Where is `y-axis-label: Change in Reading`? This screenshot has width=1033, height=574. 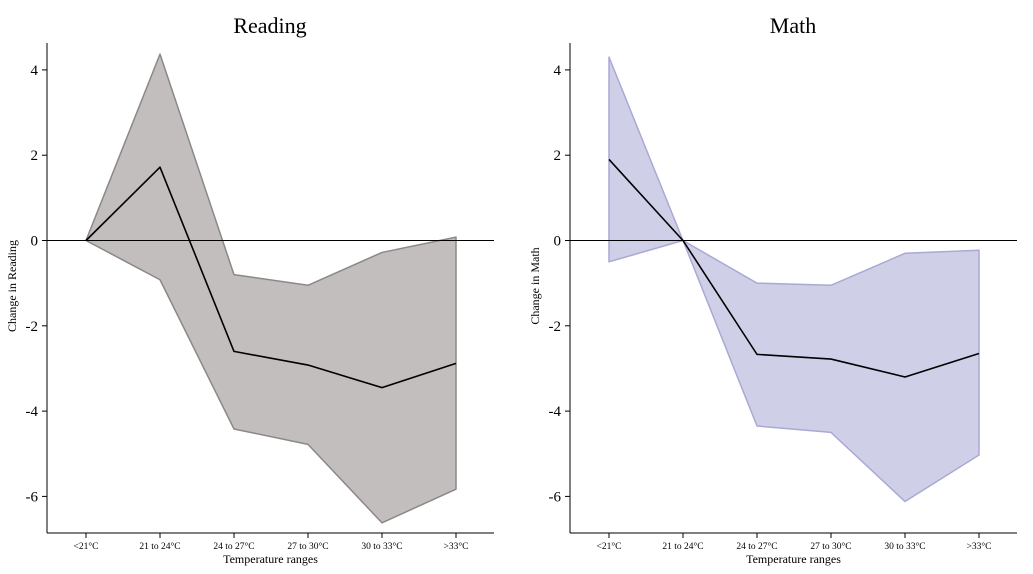 y-axis-label: Change in Reading is located at coordinates (12, 286).